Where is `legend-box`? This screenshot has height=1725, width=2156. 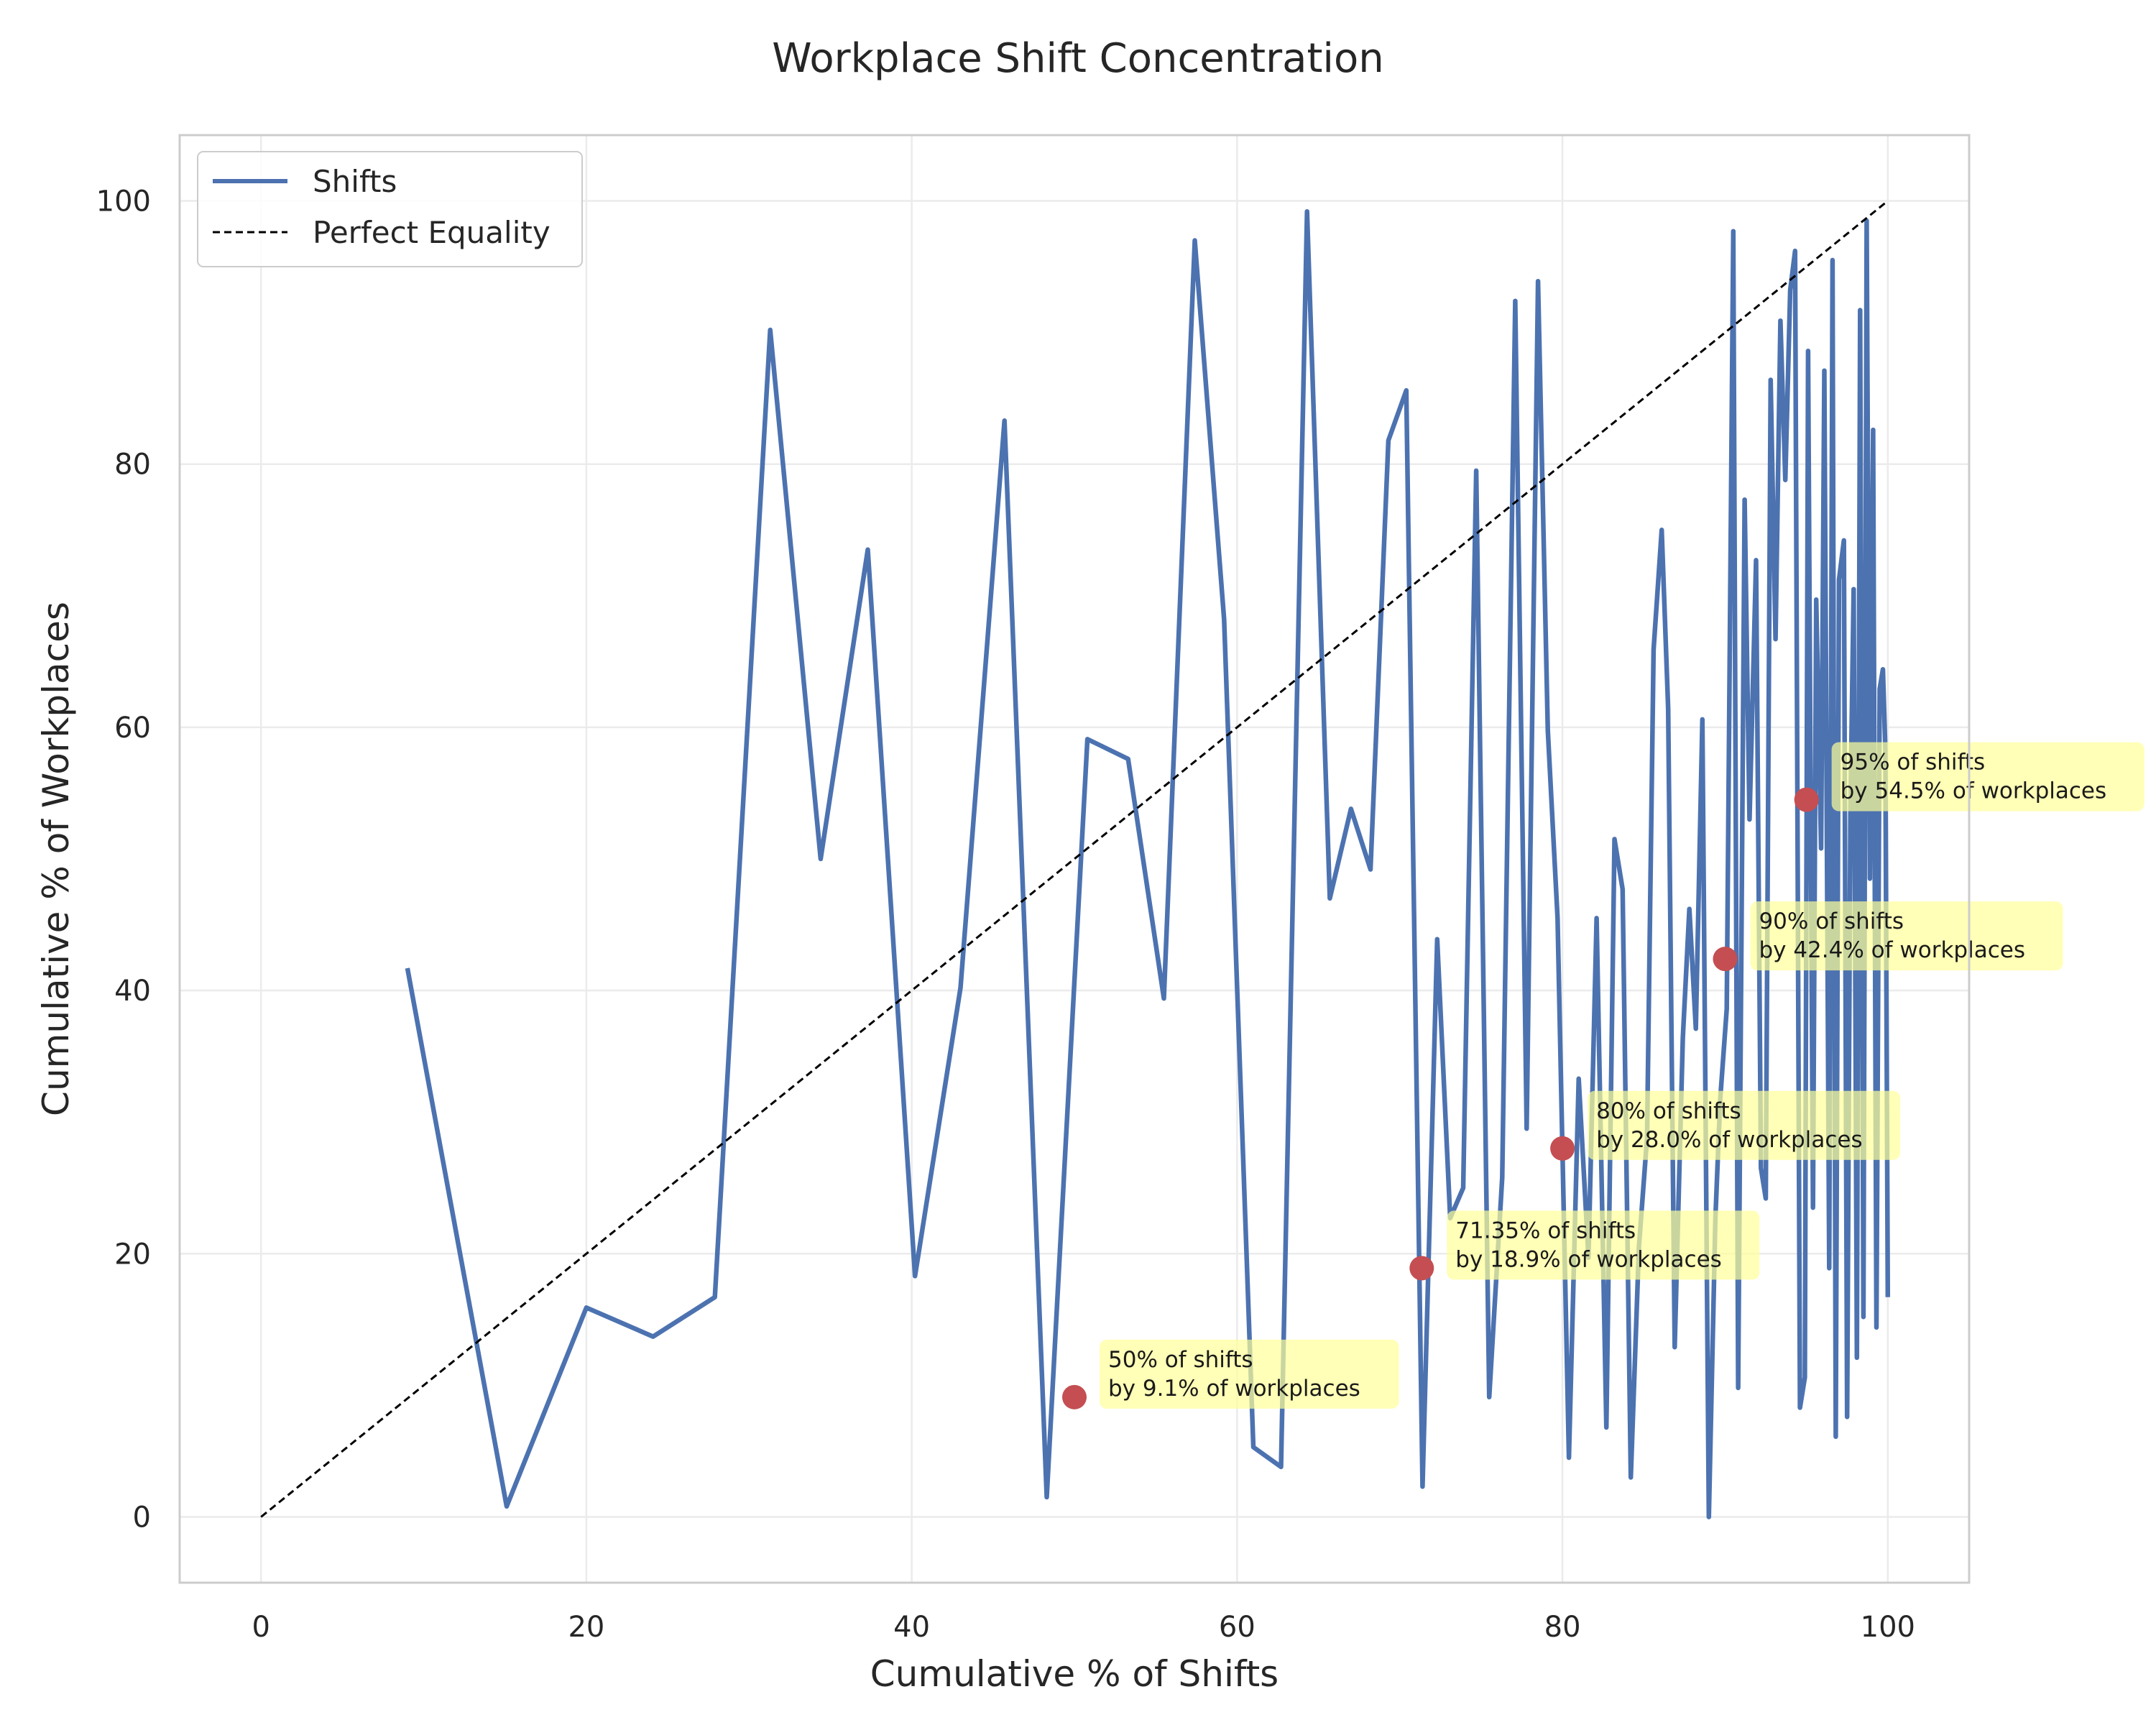 legend-box is located at coordinates (390, 209).